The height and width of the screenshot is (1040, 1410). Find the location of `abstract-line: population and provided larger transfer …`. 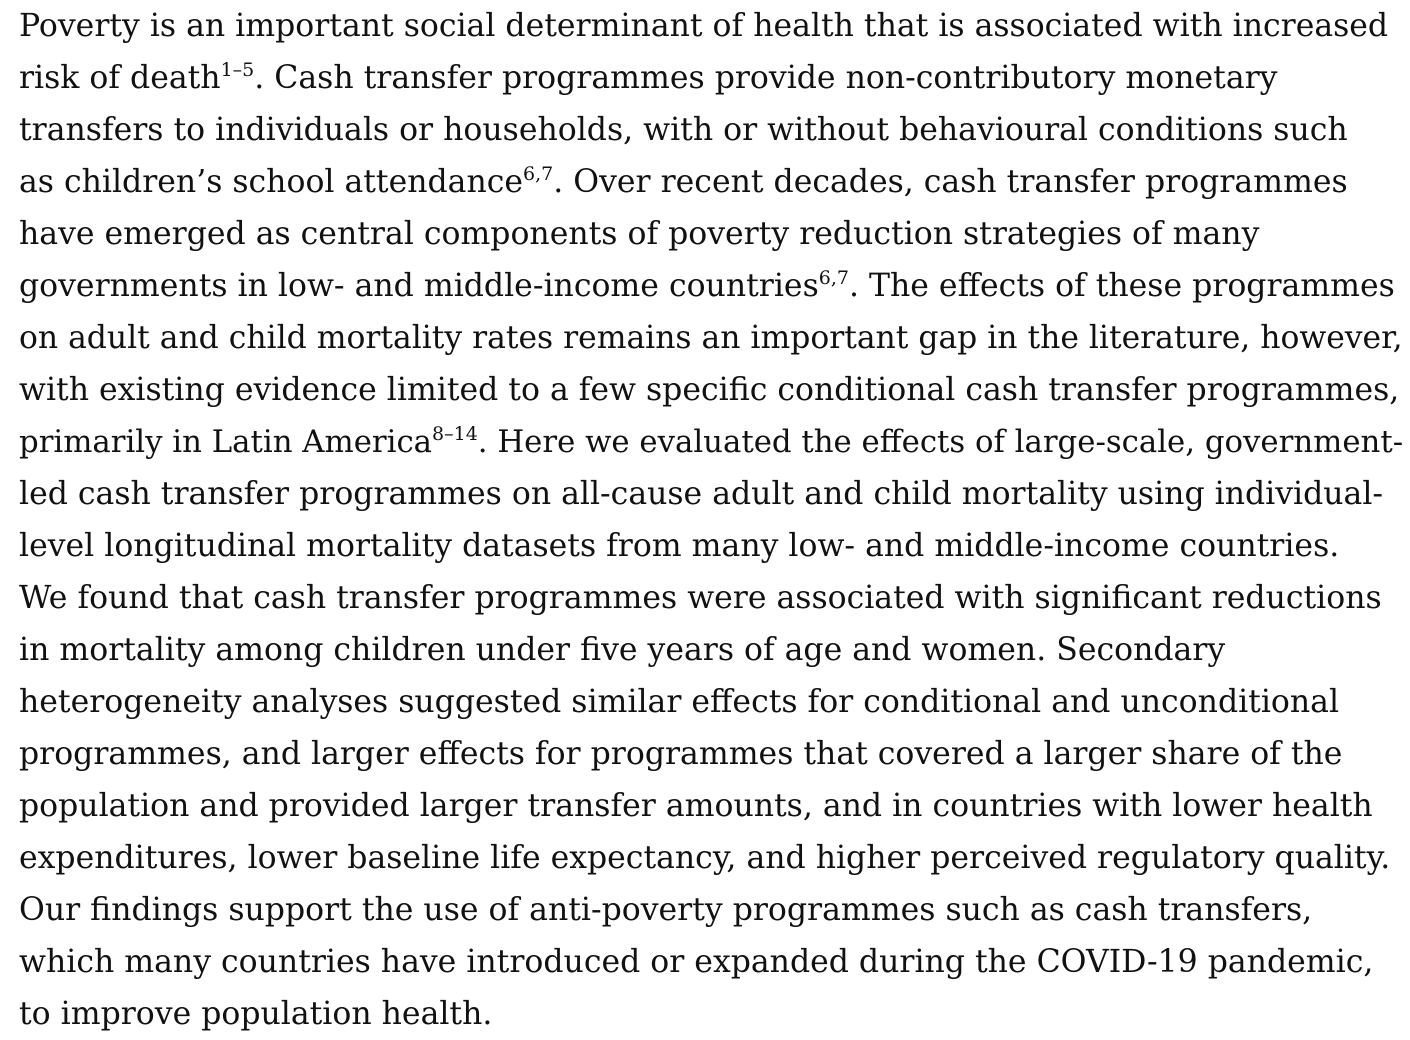

abstract-line: population and provided larger transfer … is located at coordinates (711, 806).